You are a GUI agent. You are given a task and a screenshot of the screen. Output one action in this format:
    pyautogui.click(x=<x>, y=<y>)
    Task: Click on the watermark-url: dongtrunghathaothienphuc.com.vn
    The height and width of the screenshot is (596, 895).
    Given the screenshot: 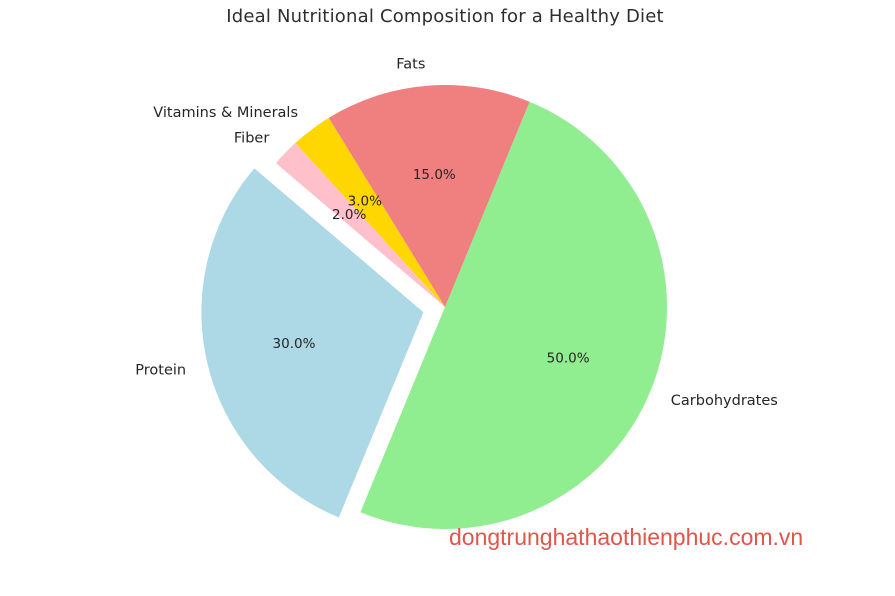 What is the action you would take?
    pyautogui.click(x=626, y=537)
    